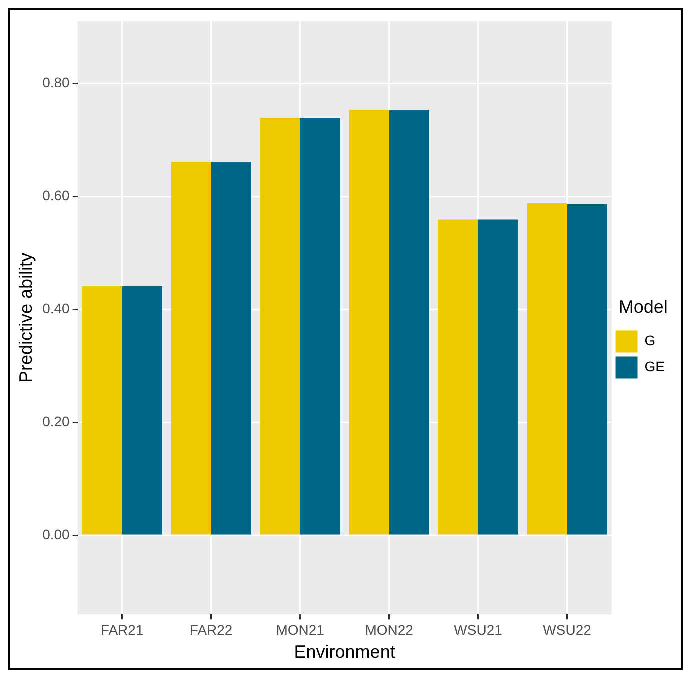  I want to click on x-tick-label: MON22, so click(389, 630).